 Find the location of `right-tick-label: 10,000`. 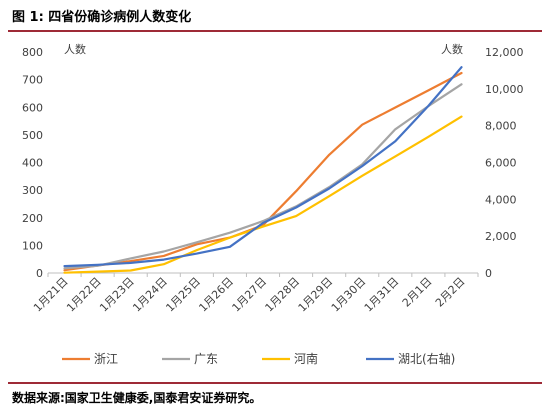

right-tick-label: 10,000 is located at coordinates (504, 89).